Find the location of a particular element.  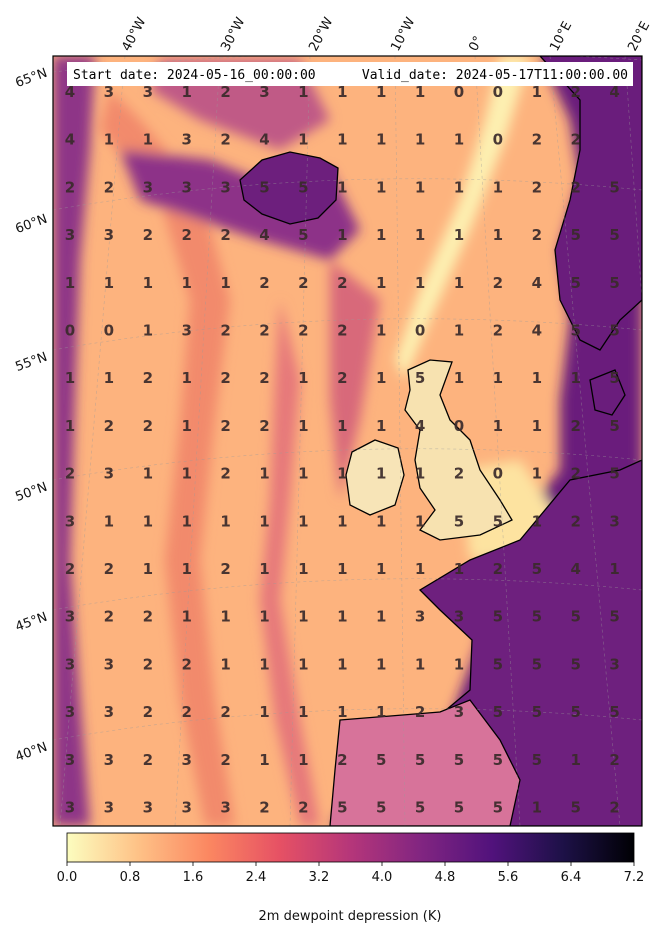

valid-date-label: Valid_date: 2024-05-17T11:00:00.00 is located at coordinates (495, 75).